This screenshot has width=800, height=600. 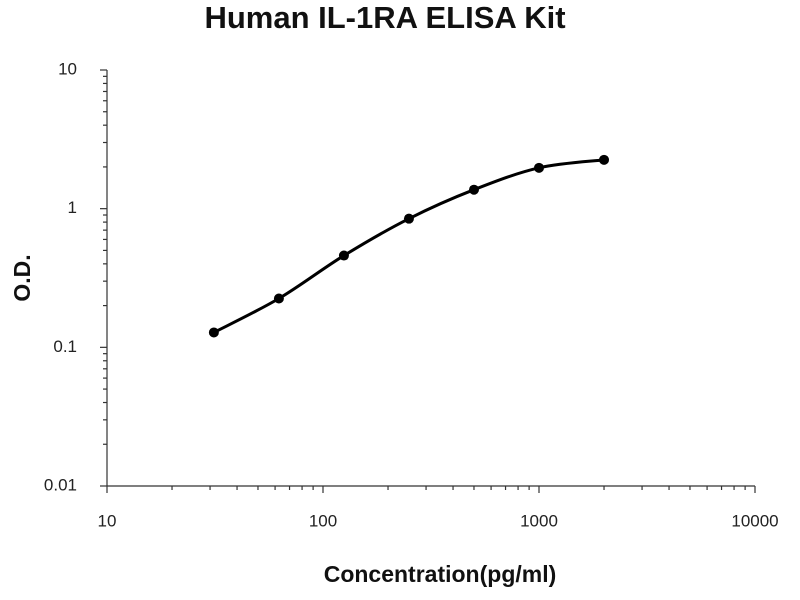 What do you see at coordinates (22, 277) in the screenshot?
I see `y-axis-label: O.D.` at bounding box center [22, 277].